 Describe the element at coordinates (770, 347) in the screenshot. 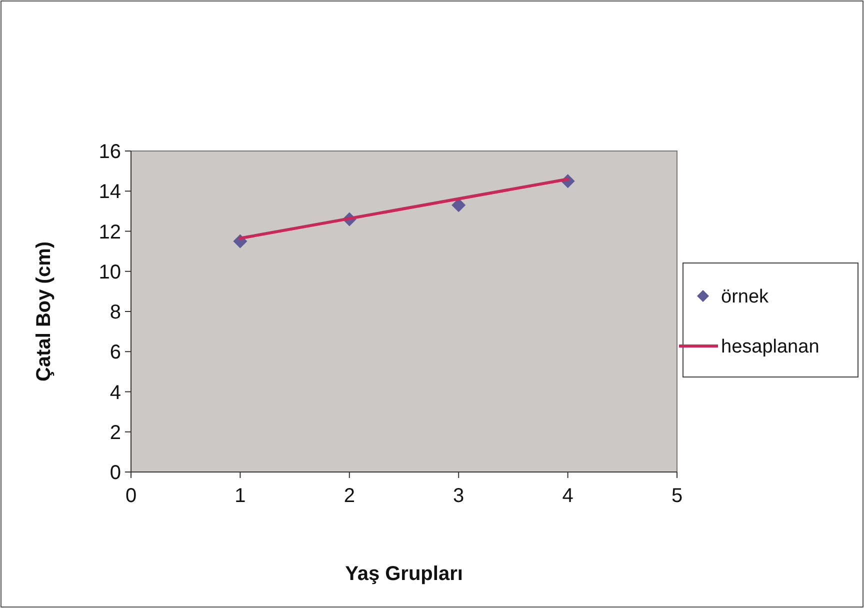

I see `legend-label: hesaplanan` at that location.